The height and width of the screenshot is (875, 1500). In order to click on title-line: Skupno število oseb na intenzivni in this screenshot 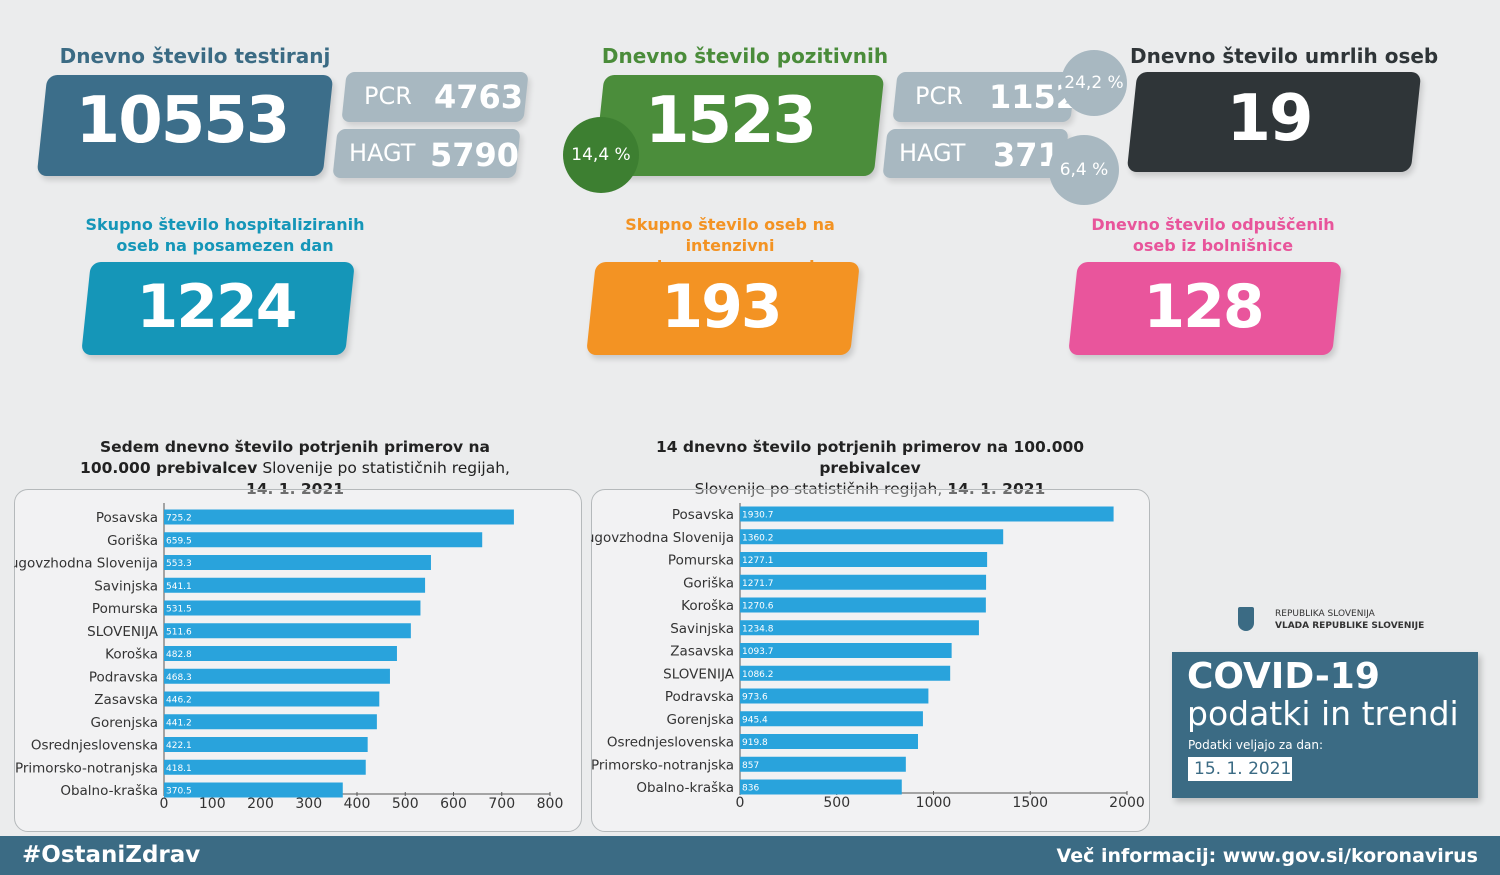, I will do `click(730, 235)`.